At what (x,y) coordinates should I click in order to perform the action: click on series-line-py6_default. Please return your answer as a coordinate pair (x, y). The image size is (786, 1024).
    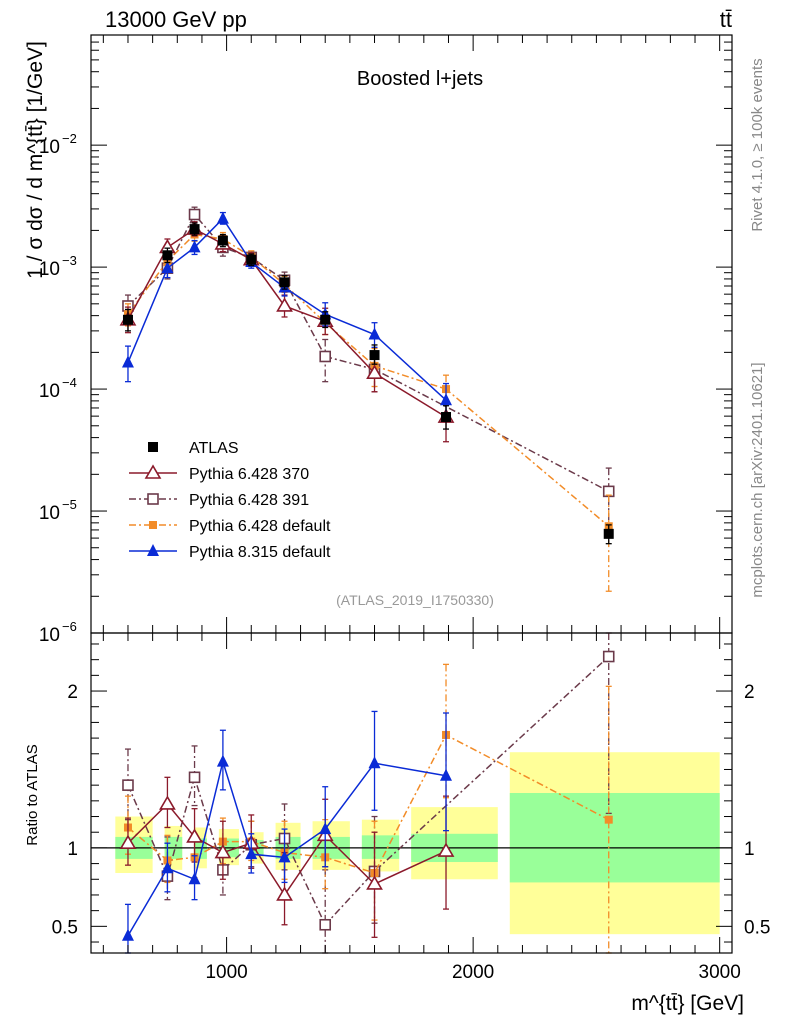
    Looking at the image, I should click on (368, 803).